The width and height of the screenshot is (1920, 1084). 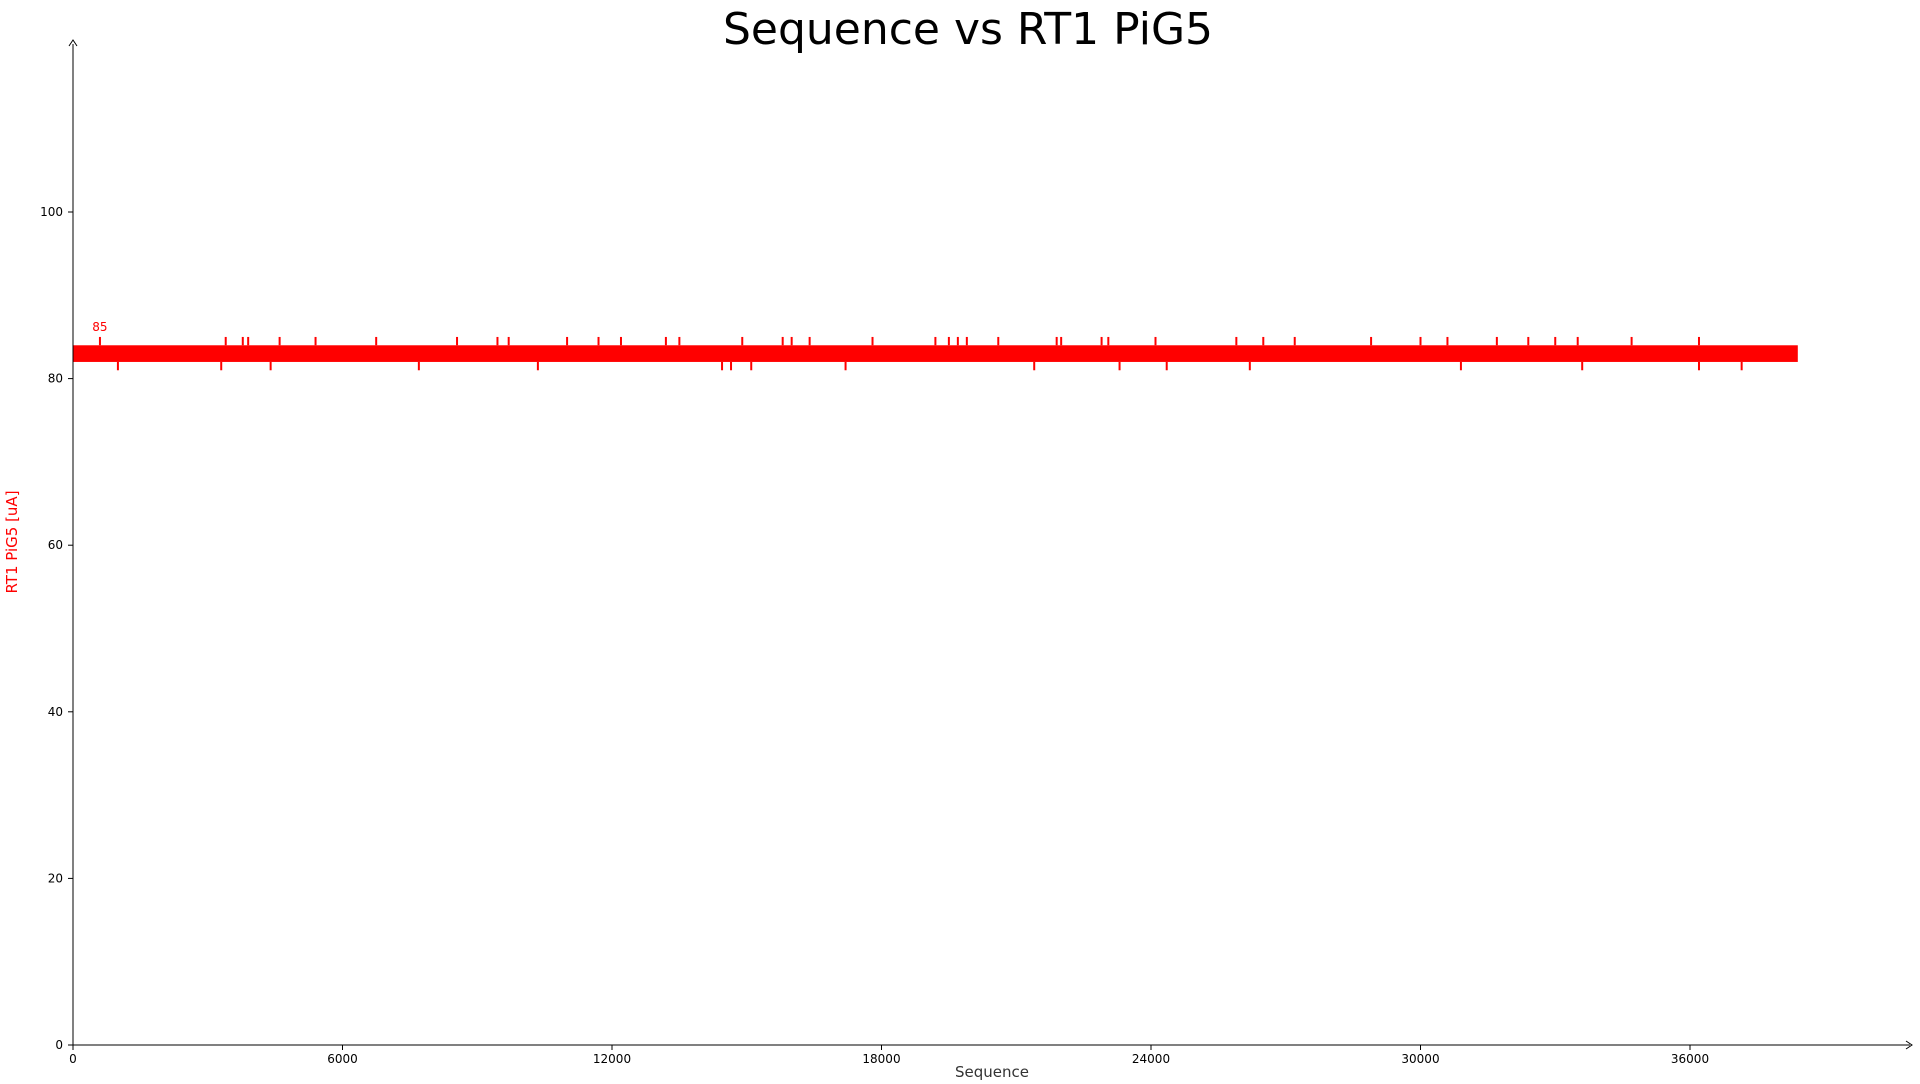 I want to click on x-tick-label: 12000, so click(x=612, y=1059).